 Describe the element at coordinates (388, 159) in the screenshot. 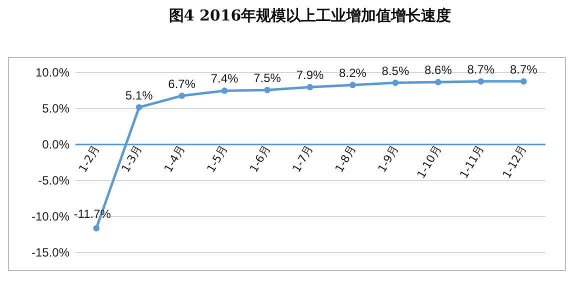

I see `x-tick-label: 1-9月` at that location.